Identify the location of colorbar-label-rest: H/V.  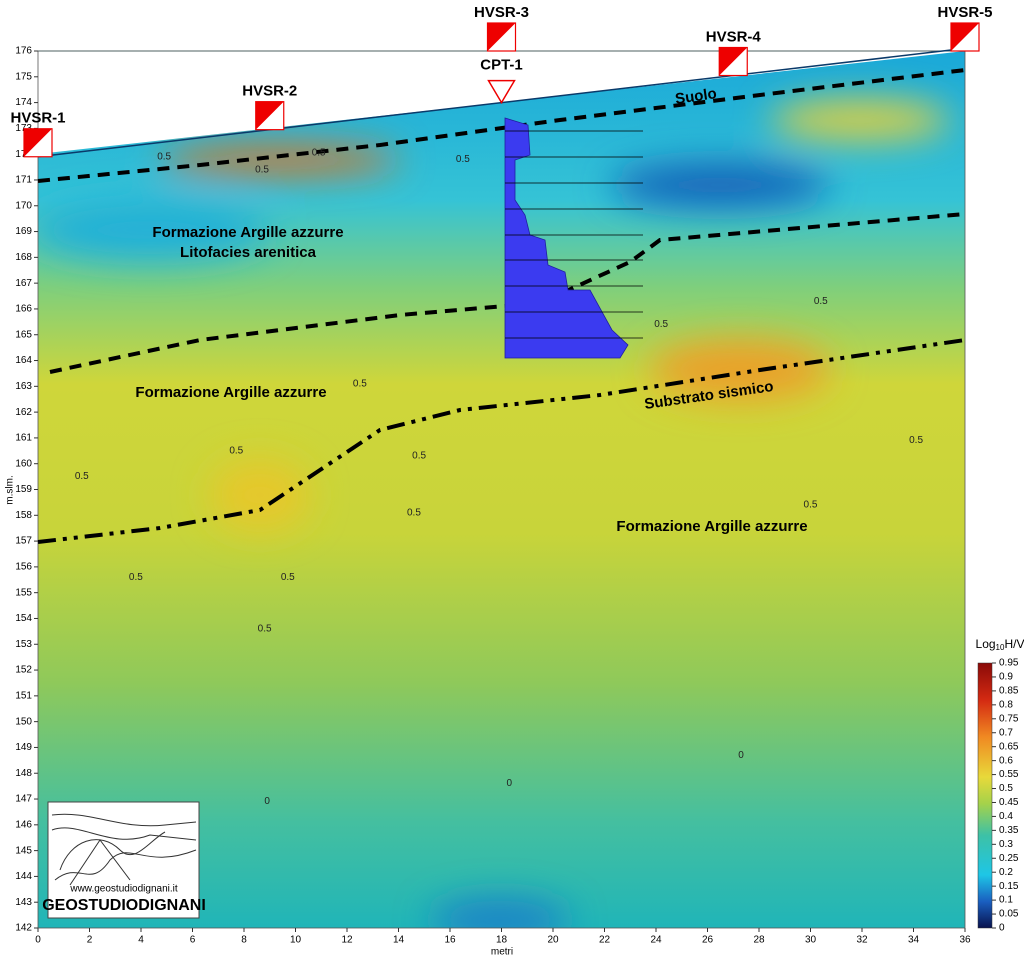
(1014, 644).